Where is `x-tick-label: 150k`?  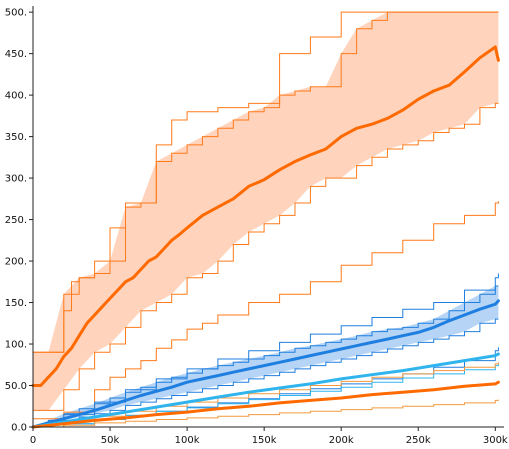 x-tick-label: 150k is located at coordinates (264, 440).